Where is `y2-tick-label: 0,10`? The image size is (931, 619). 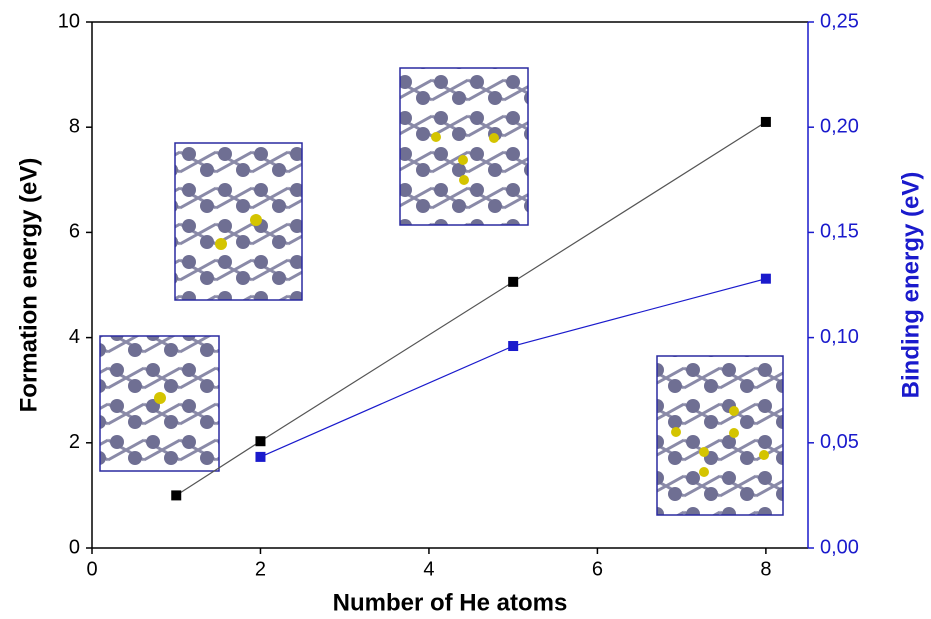
y2-tick-label: 0,10 is located at coordinates (839, 337).